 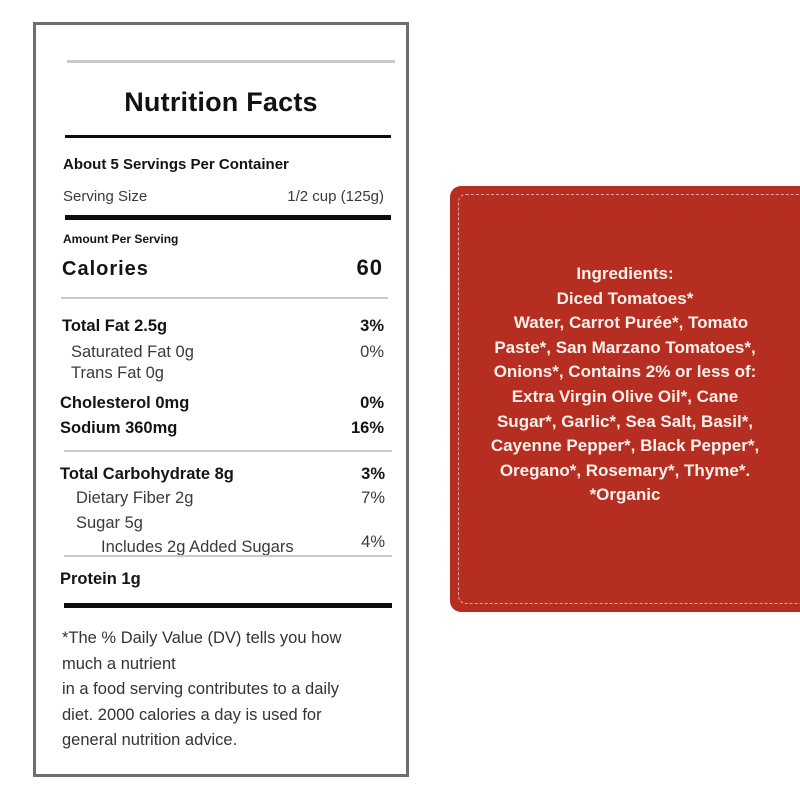 I want to click on nutrient-row: Saturated Fat 0g 0%, so click(x=227, y=352).